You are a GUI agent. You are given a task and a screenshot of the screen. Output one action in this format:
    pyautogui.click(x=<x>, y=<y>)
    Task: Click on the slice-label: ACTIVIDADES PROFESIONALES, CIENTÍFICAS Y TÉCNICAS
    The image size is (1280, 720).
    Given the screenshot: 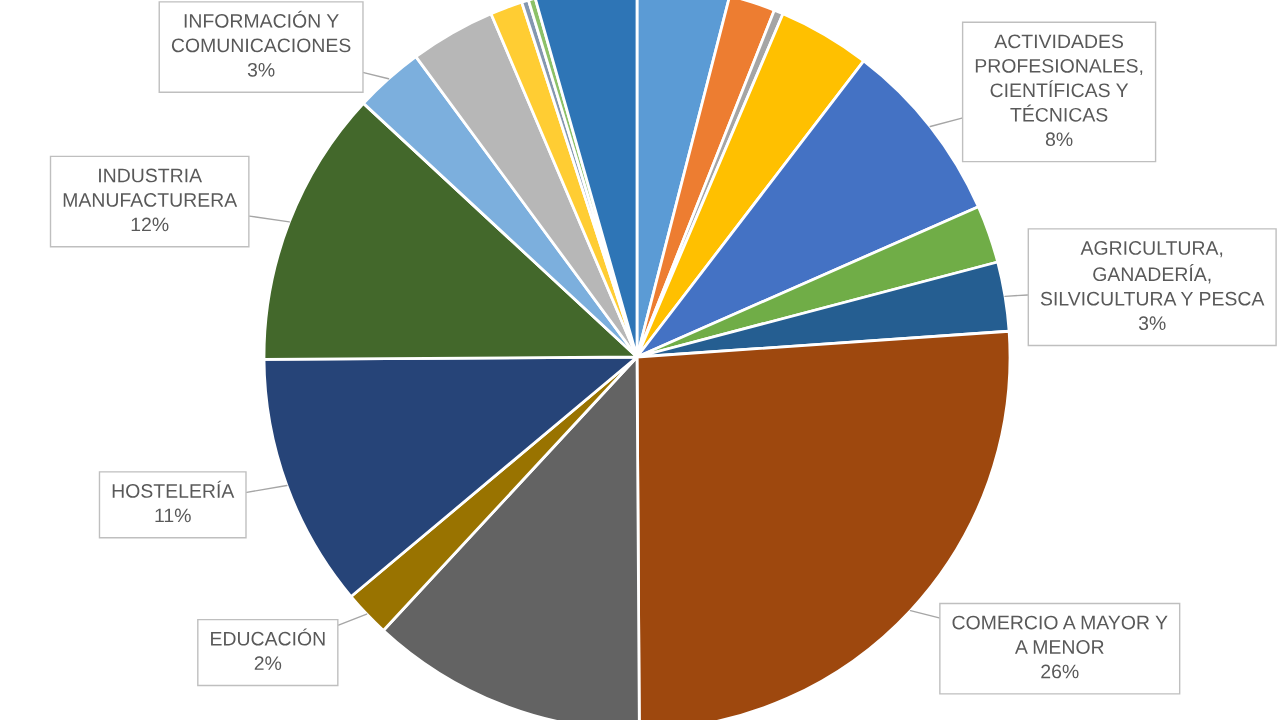 What is the action you would take?
    pyautogui.click(x=1059, y=78)
    